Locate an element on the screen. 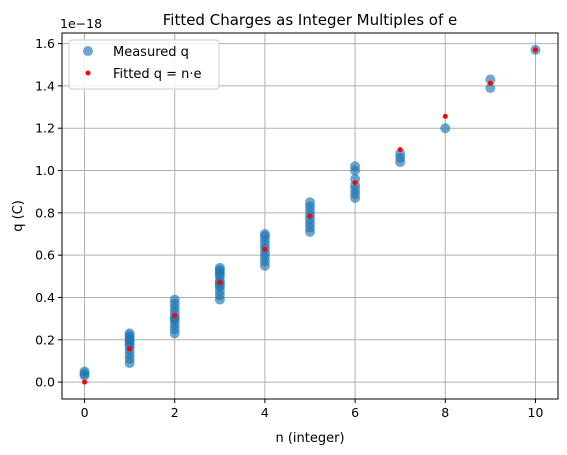  x-tick-label: 8 is located at coordinates (445, 412).